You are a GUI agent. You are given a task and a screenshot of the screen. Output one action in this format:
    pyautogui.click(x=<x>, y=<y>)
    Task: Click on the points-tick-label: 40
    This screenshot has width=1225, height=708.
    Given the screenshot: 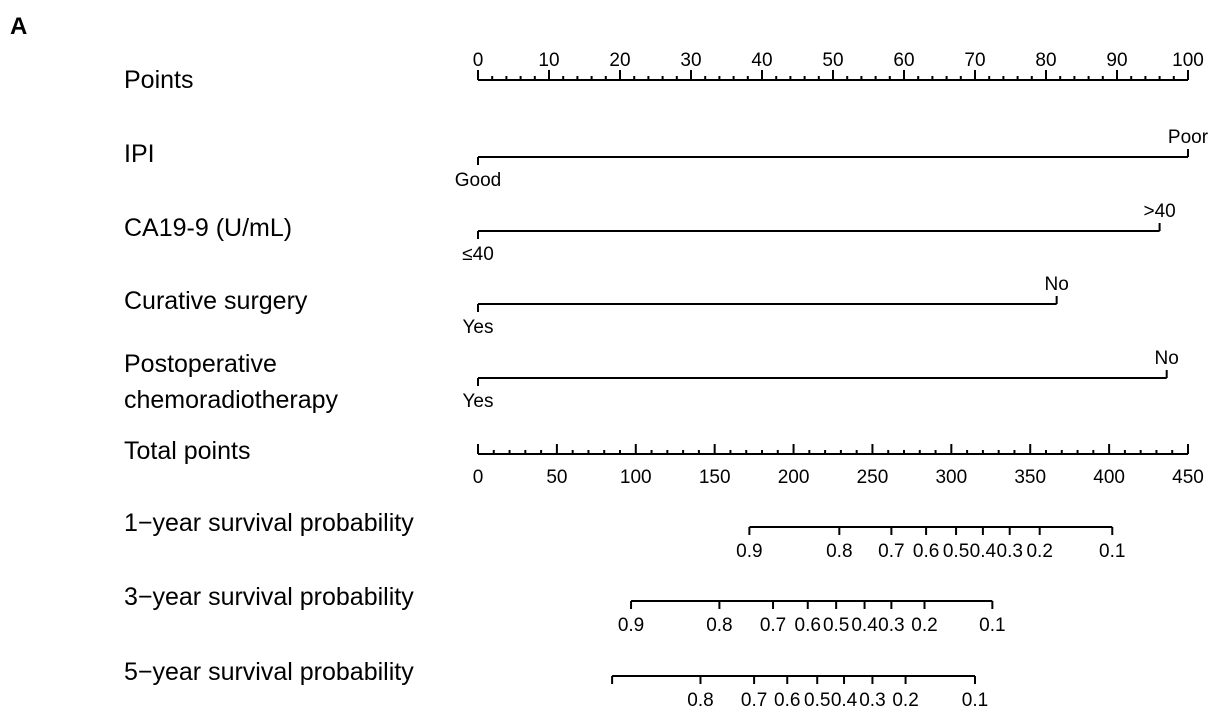 What is the action you would take?
    pyautogui.click(x=761, y=60)
    